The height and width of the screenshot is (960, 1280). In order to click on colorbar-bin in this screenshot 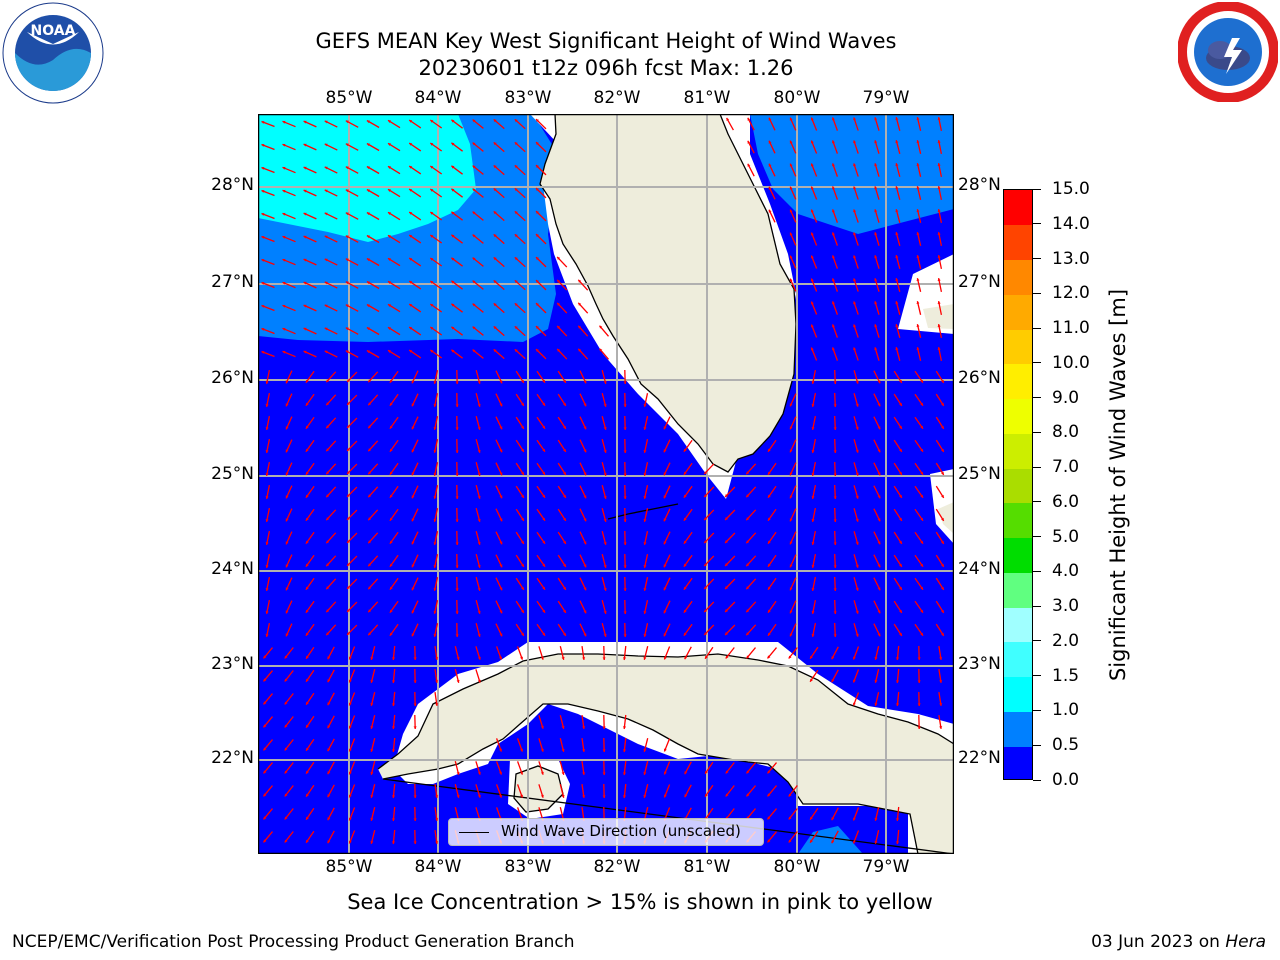, I will do `click(1018, 659)`.